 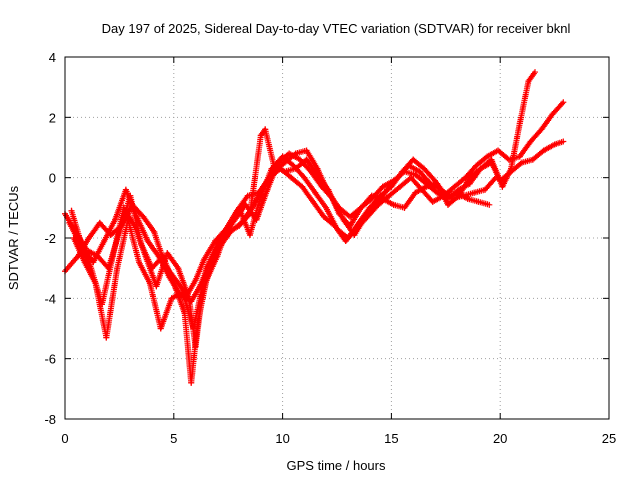 What do you see at coordinates (282, 438) in the screenshot?
I see `x-tick-label: 10` at bounding box center [282, 438].